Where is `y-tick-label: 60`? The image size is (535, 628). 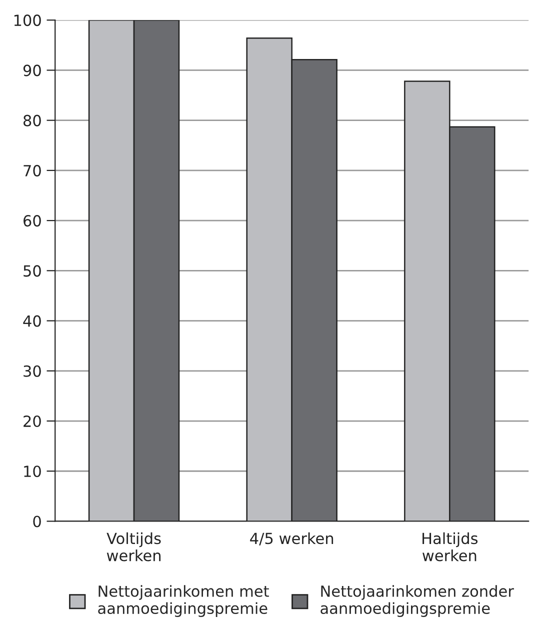
y-tick-label: 60 is located at coordinates (32, 221).